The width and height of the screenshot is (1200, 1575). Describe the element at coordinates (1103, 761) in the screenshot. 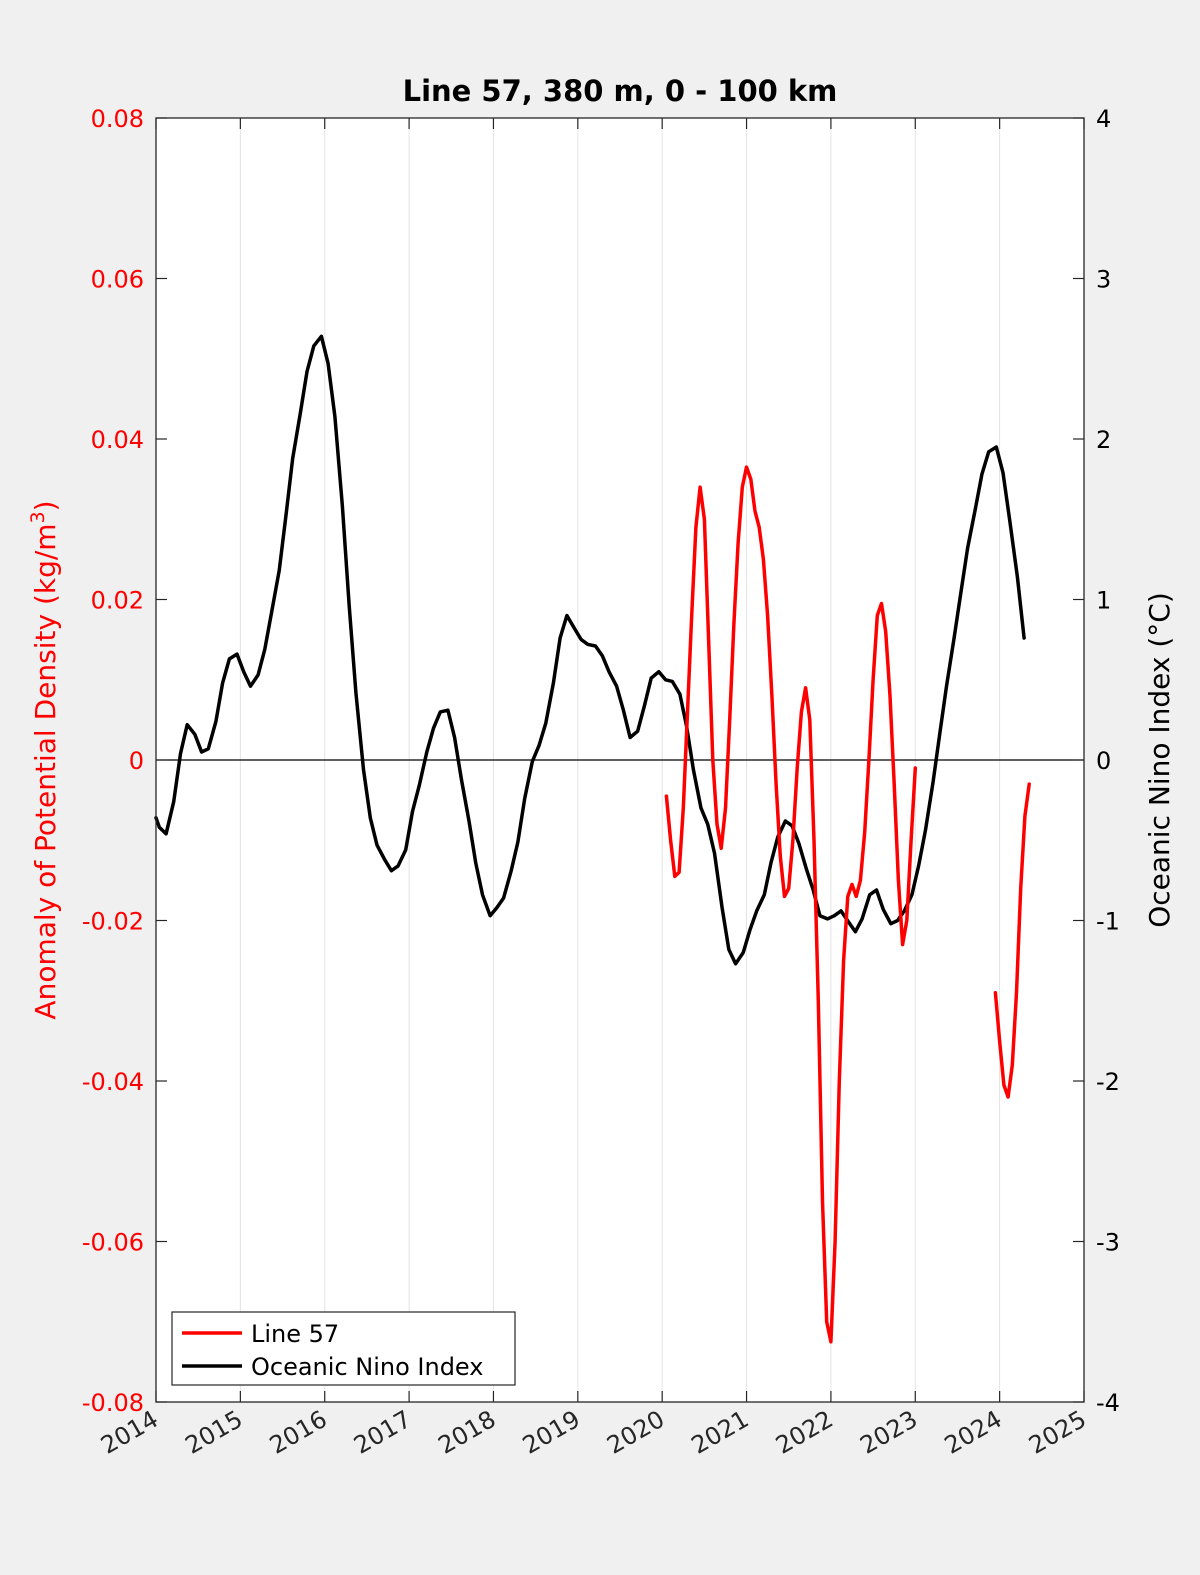

I see `y-right-tick-label: 0` at that location.